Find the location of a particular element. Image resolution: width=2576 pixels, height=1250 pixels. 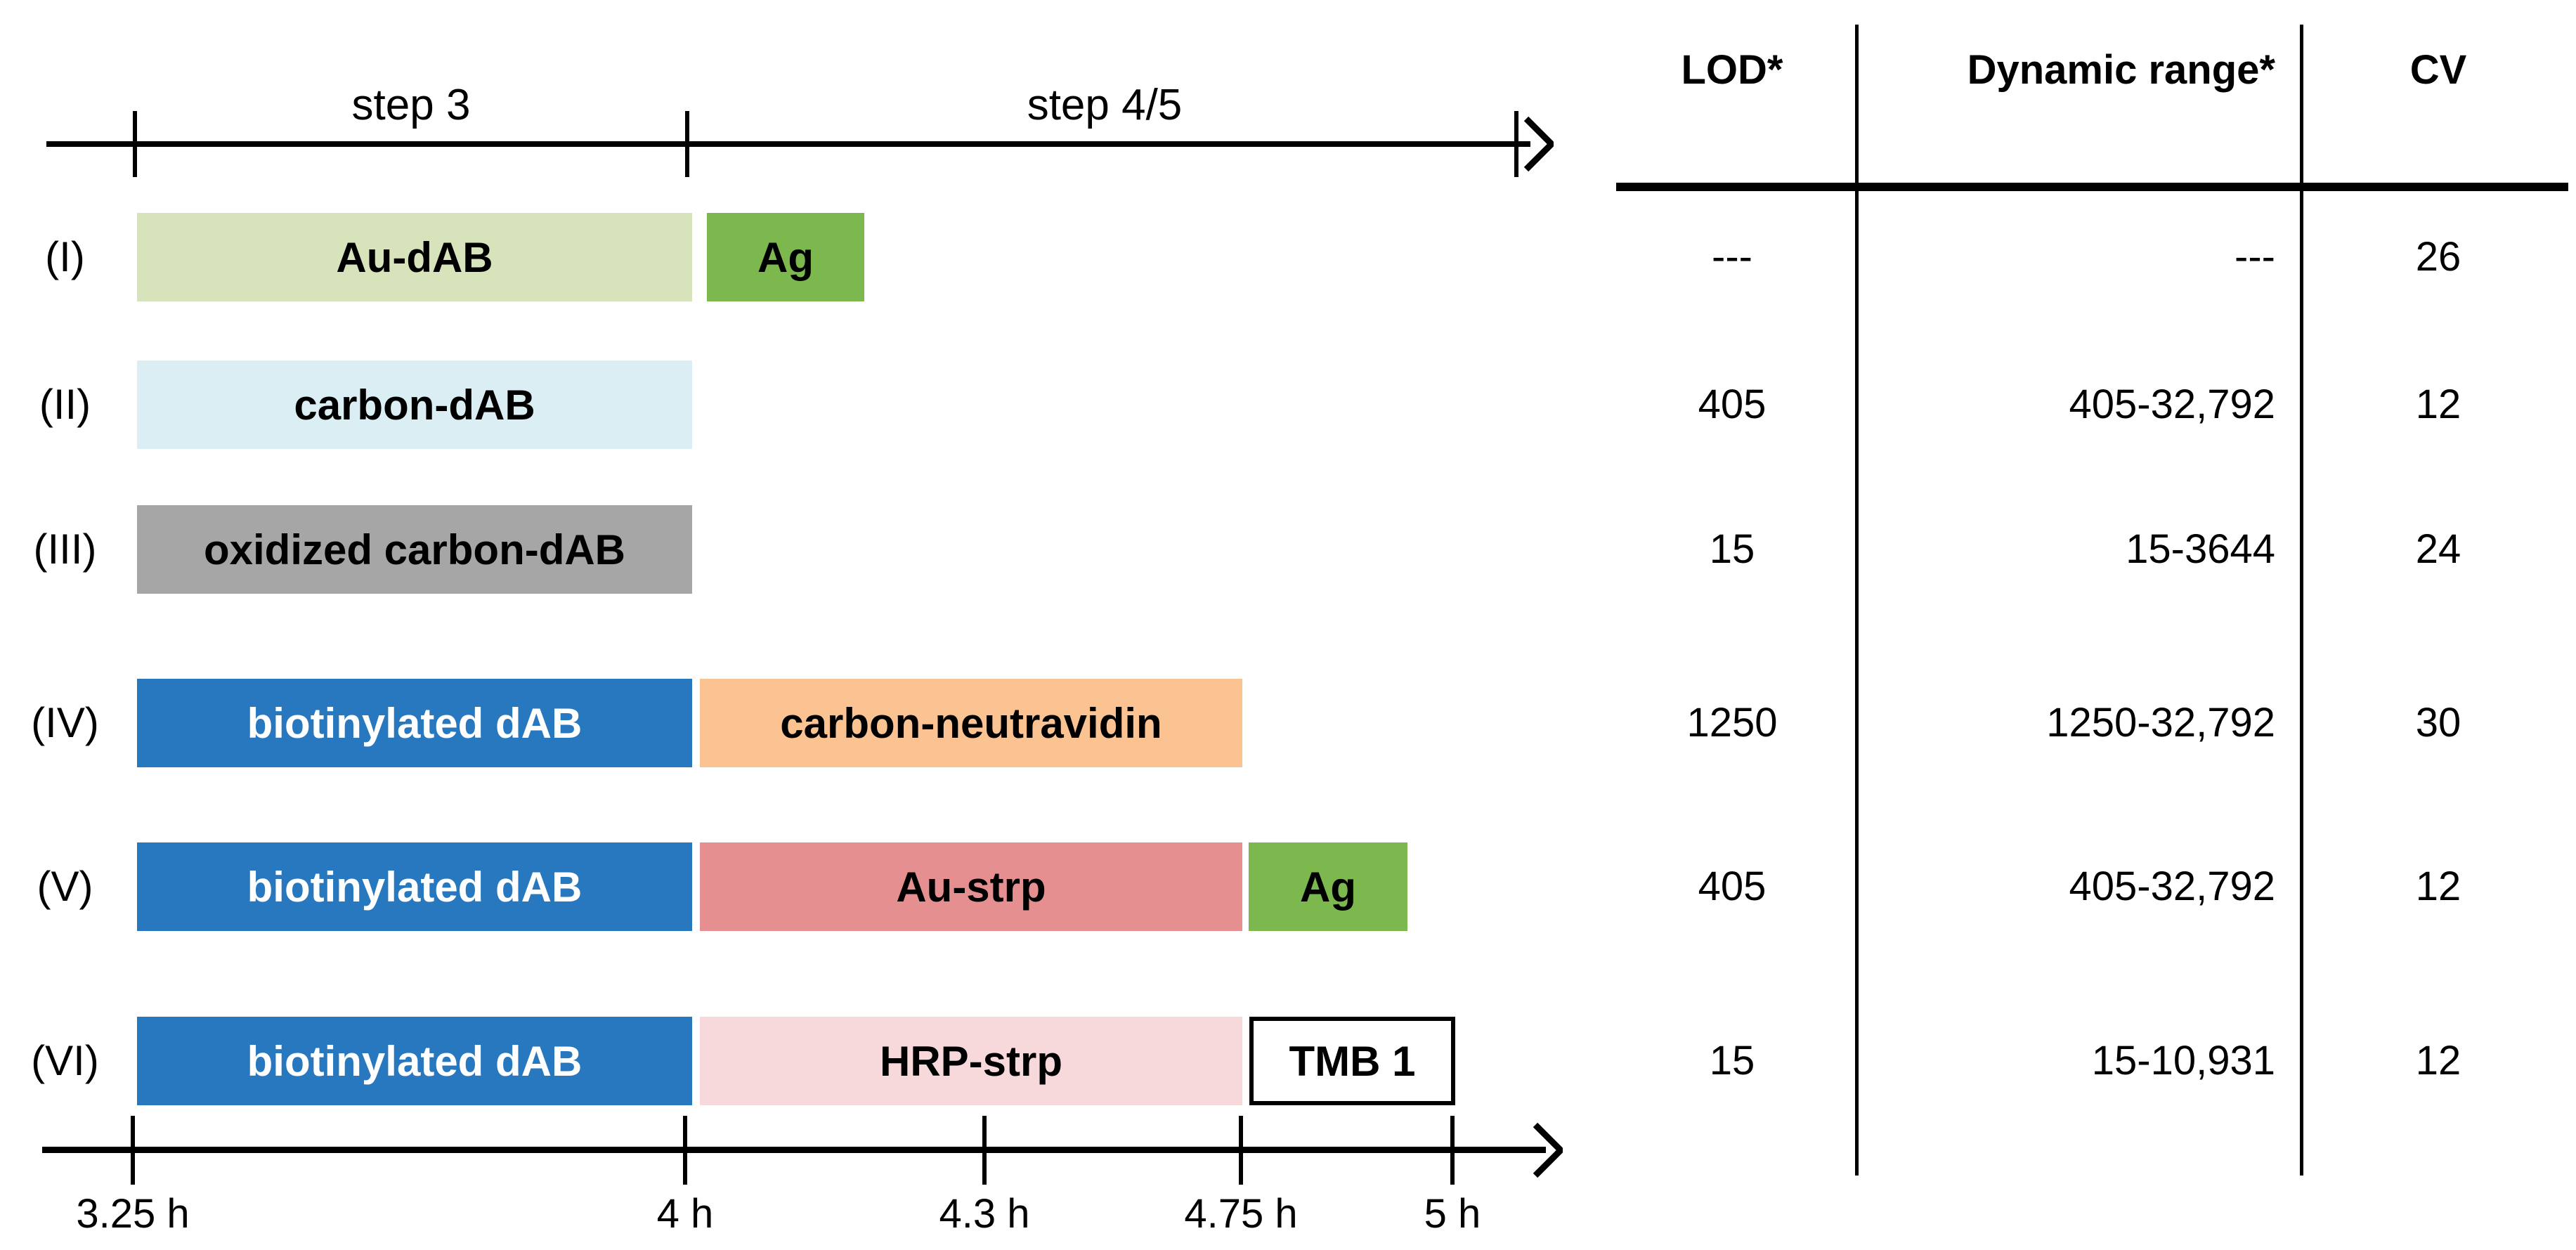

assay-row-2: (II) carbon-dAB is located at coordinates (808, 404).